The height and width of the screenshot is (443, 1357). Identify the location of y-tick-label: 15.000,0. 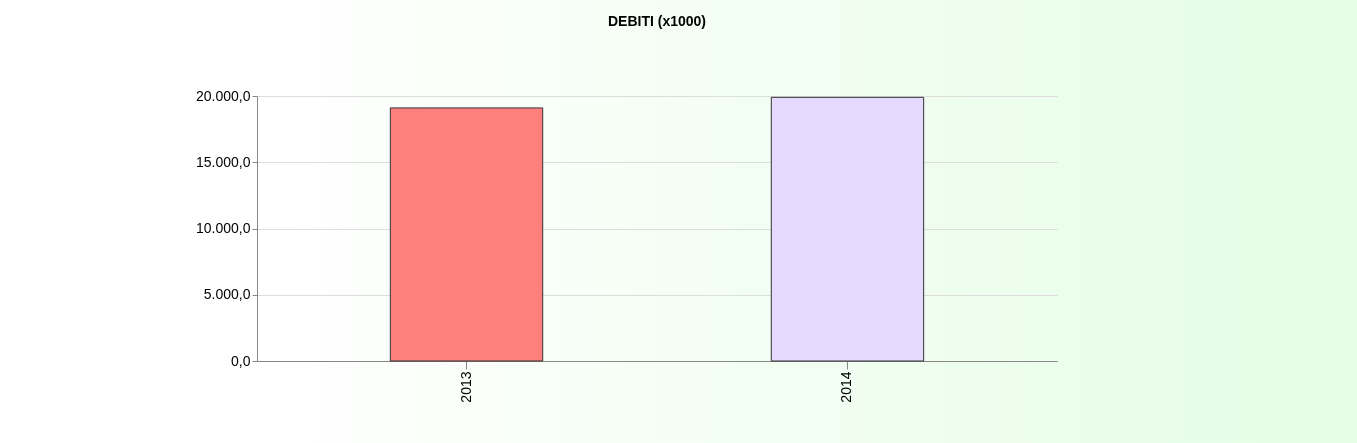
(223, 161).